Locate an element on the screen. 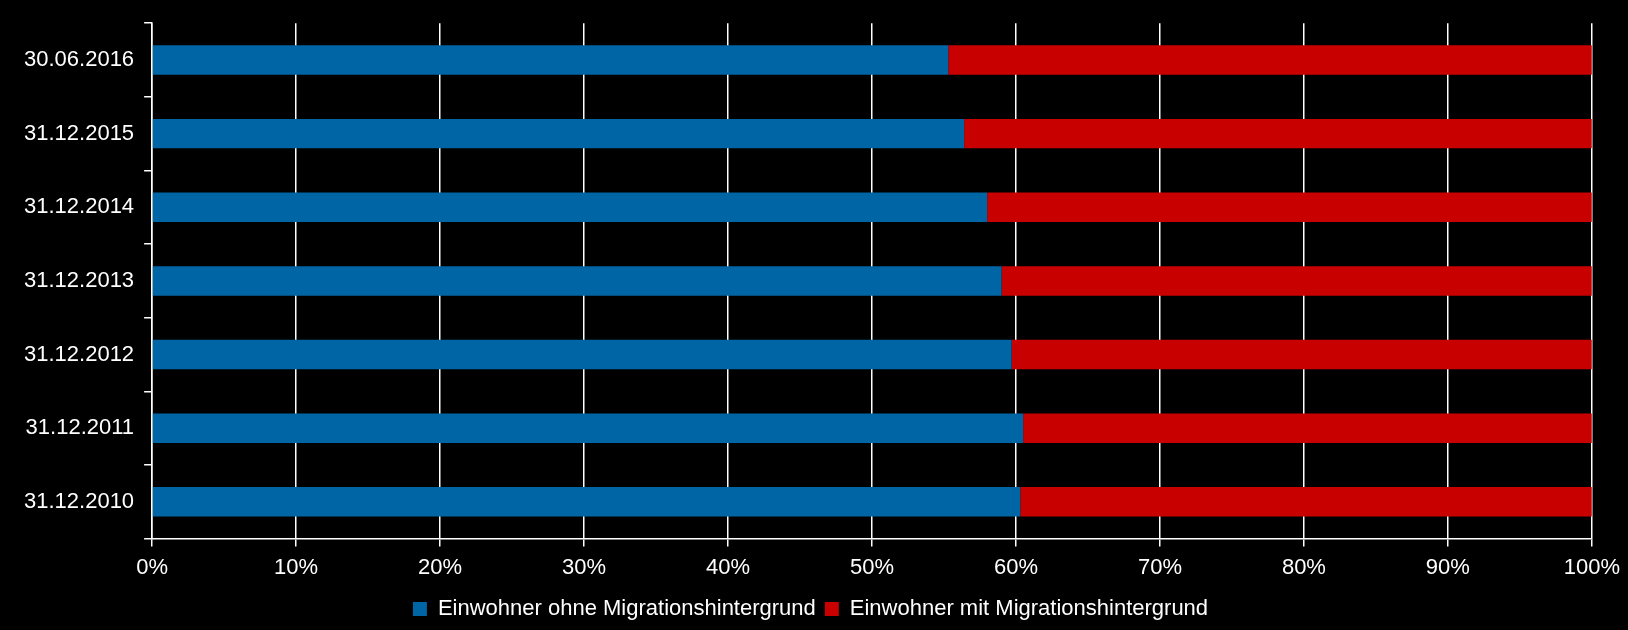 Image resolution: width=1628 pixels, height=630 pixels. y-tick-label: 31.12.2015 is located at coordinates (79, 132).